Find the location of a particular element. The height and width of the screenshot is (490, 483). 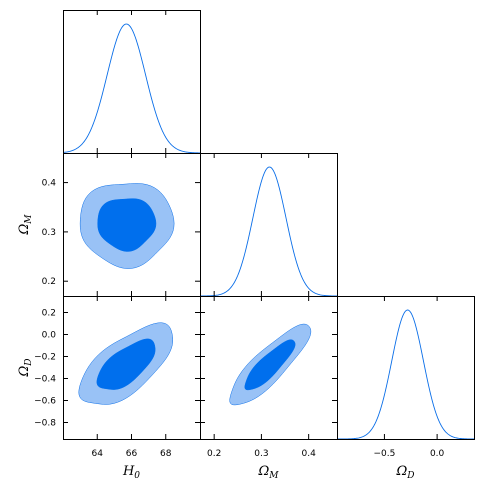

marginal-curve-OmegaM is located at coordinates (269, 231).